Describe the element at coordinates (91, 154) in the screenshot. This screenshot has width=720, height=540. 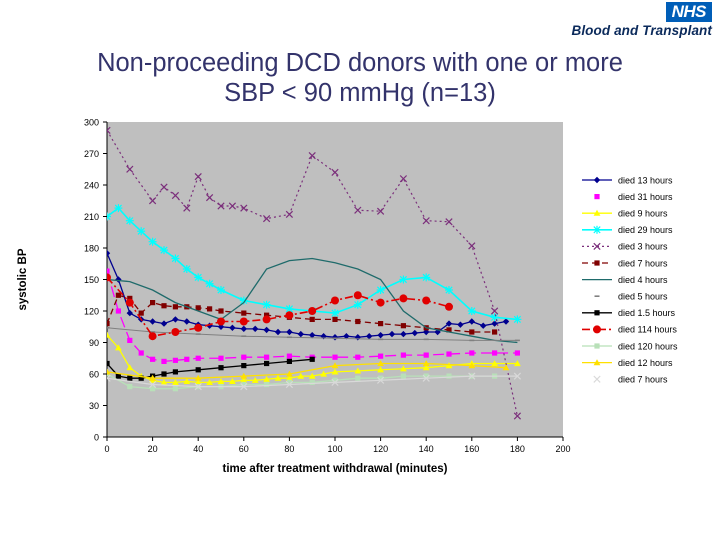
I see `y-axis-tick-label: 270` at that location.